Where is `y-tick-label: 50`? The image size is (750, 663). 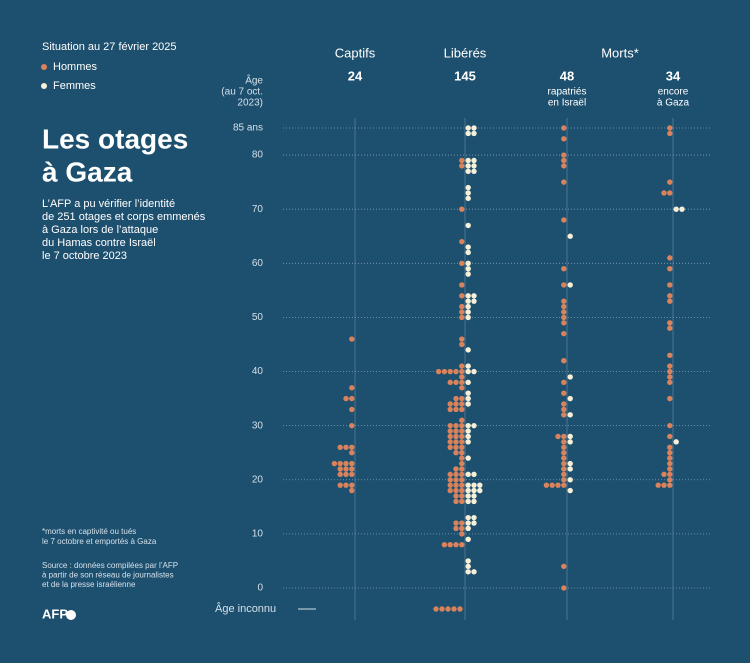
y-tick-label: 50 is located at coordinates (258, 317).